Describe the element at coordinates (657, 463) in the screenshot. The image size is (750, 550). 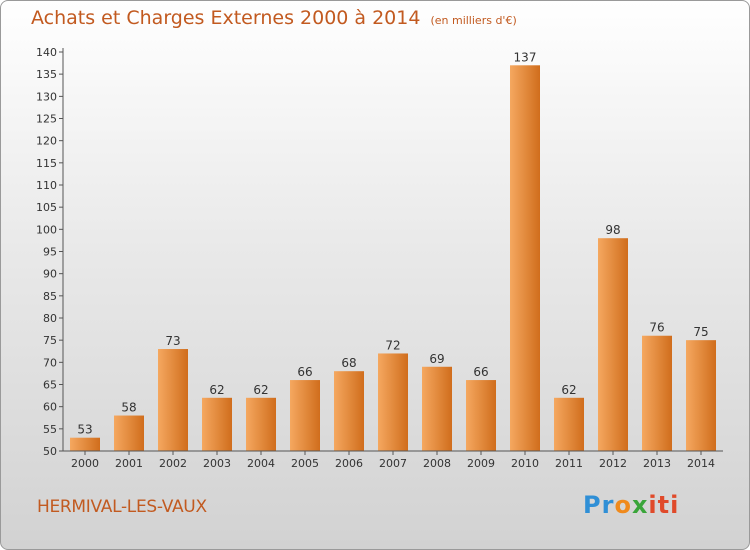
I see `x-tick-label: 2013` at that location.